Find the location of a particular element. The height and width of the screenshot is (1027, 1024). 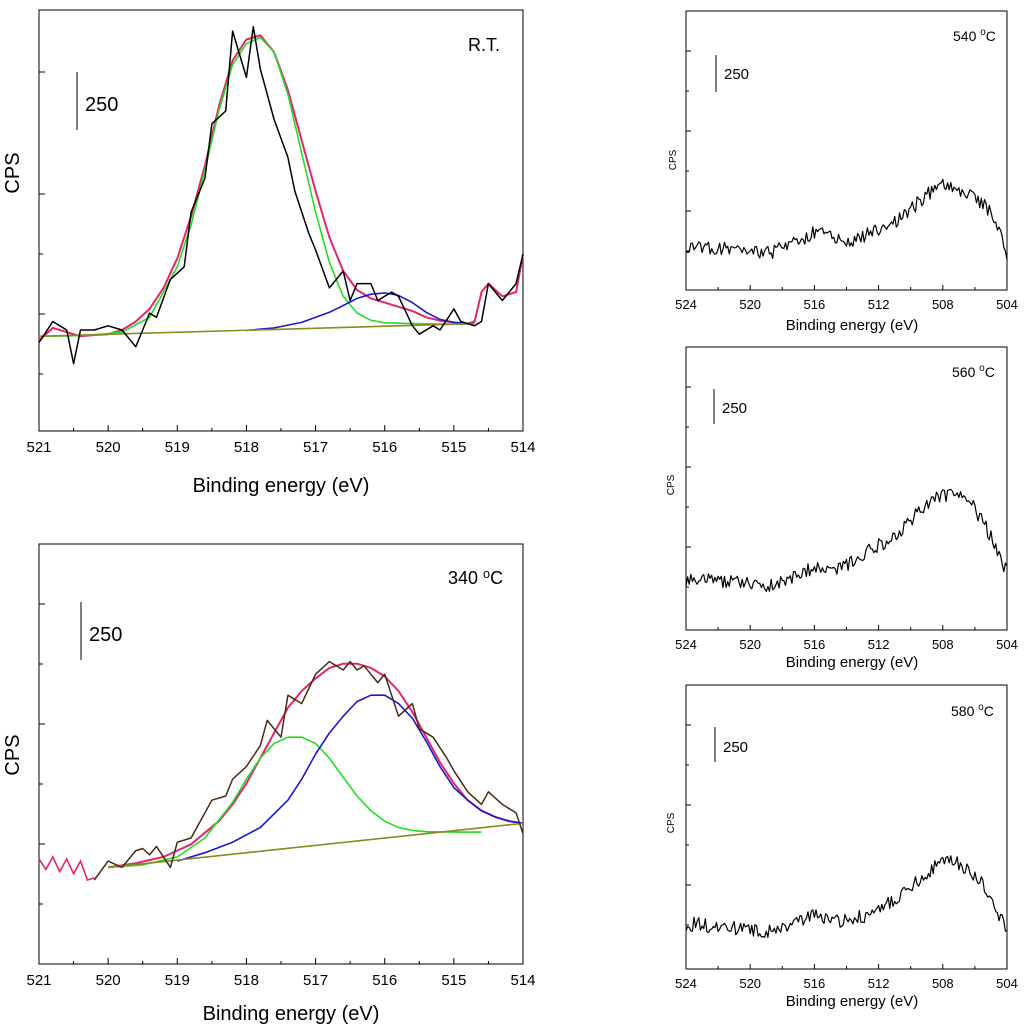

panel-annotation: 340 oC is located at coordinates (475, 577).